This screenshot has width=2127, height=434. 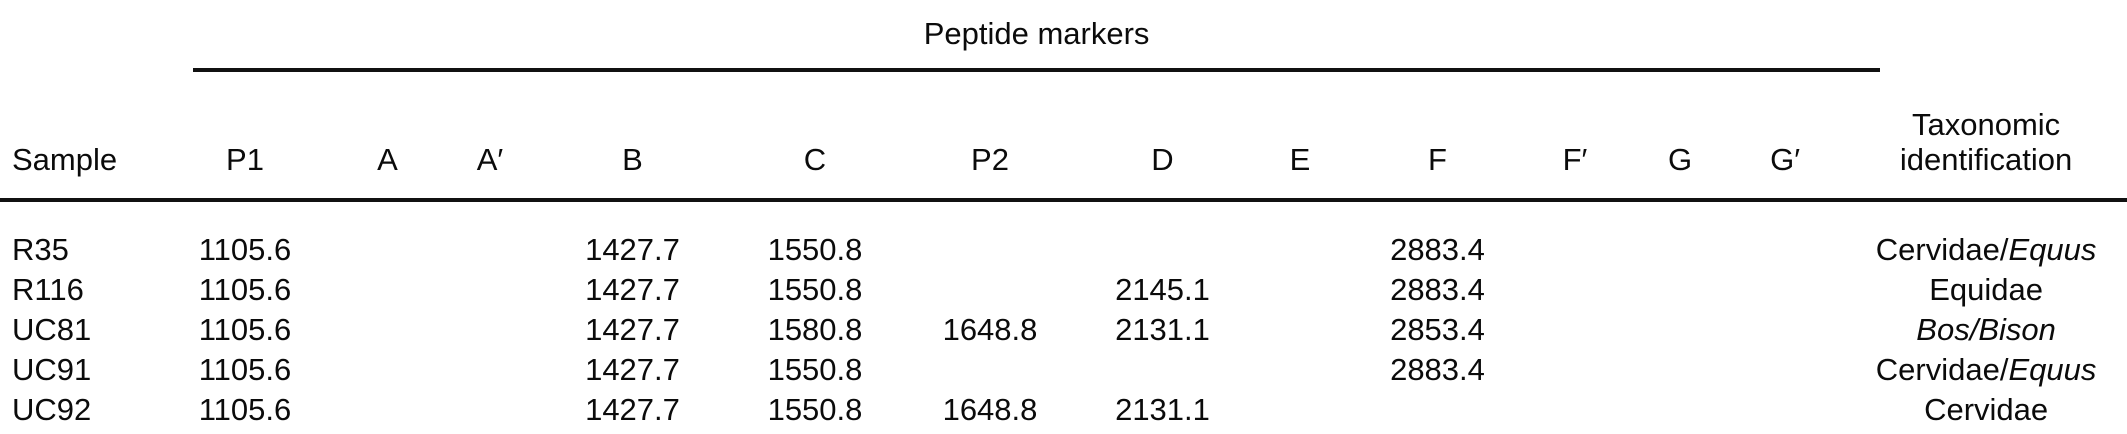 I want to click on group-header-spacer-left, so click(x=82, y=36).